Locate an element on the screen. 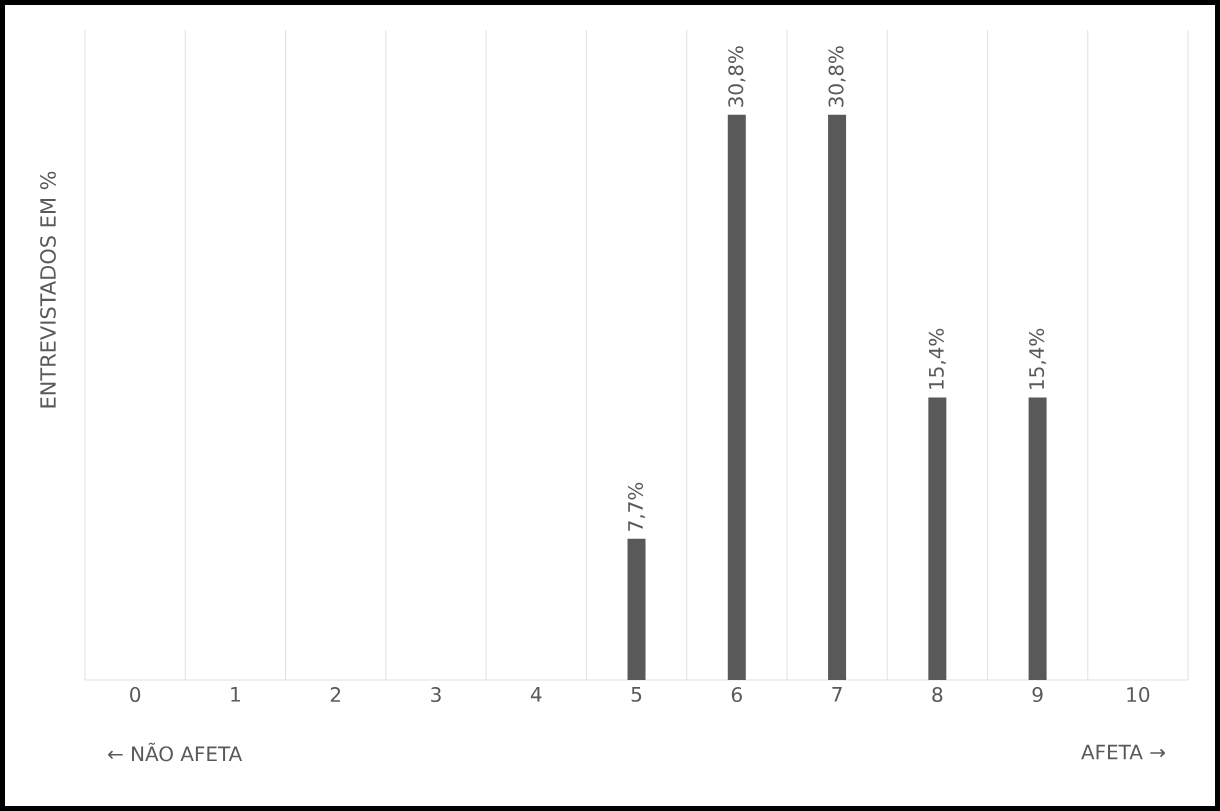  x-tick-label: 2 is located at coordinates (335, 694).